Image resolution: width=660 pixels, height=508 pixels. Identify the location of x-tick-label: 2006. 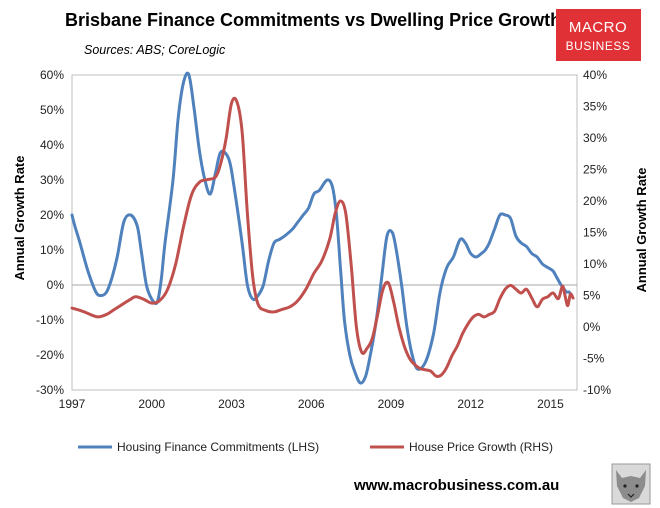
(311, 404).